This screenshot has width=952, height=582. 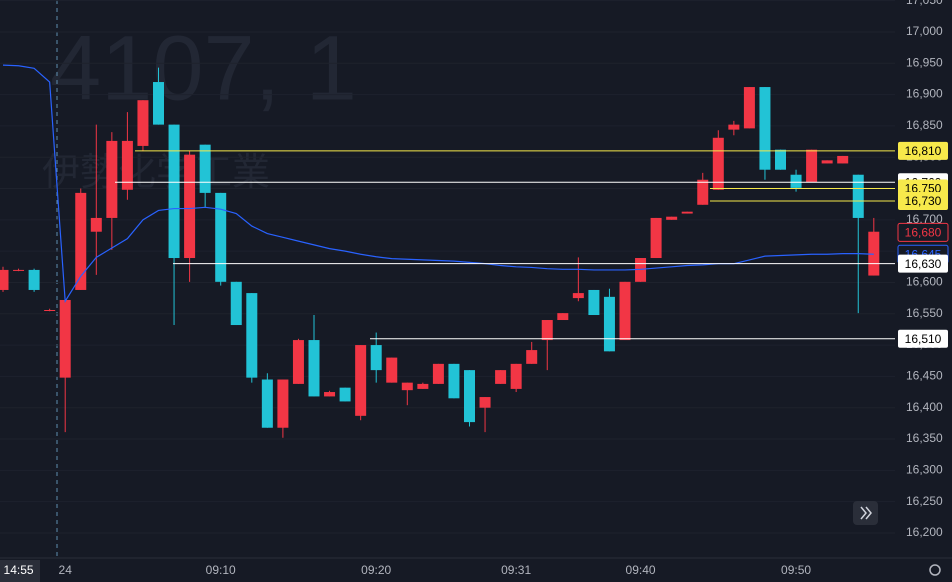 I want to click on price-label: 16,510, so click(x=923, y=339).